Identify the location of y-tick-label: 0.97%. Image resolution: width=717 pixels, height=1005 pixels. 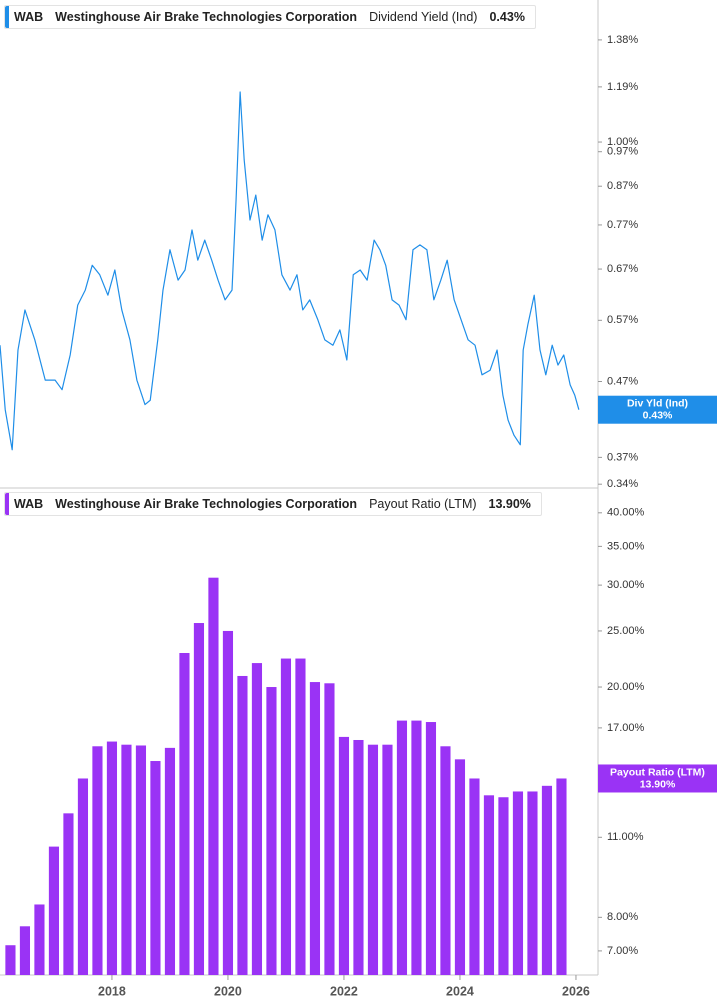
(622, 152).